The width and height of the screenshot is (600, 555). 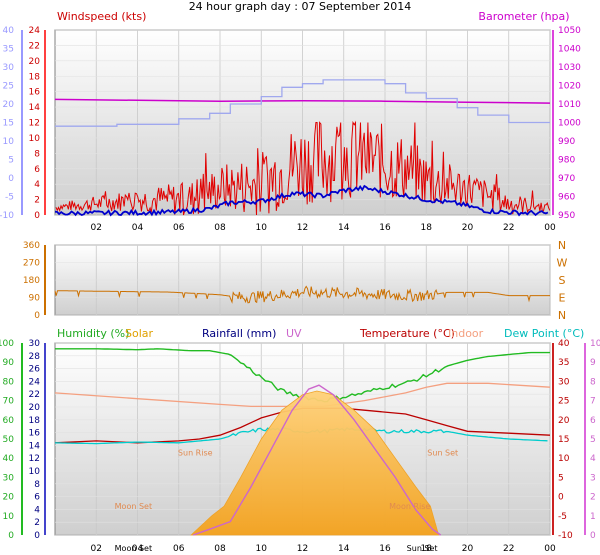 What do you see at coordinates (37, 170) in the screenshot?
I see `windspeed-tick: 6` at bounding box center [37, 170].